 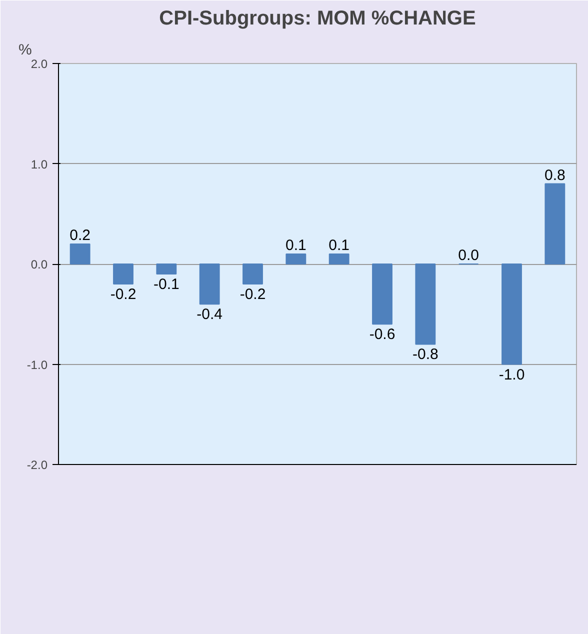 I want to click on chart-title: CPI-Subgroups: MOM %CHANGE, so click(x=317, y=19).